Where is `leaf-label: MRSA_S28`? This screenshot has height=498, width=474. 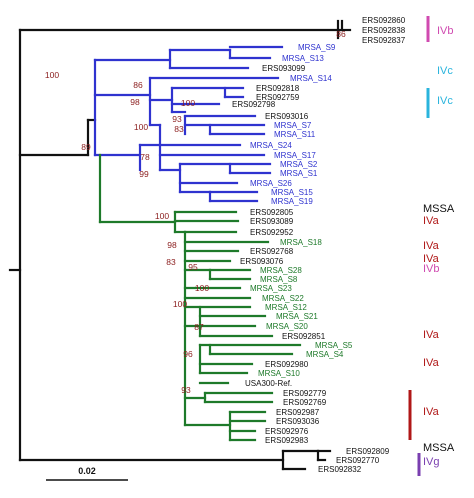
leaf-label: MRSA_S28 is located at coordinates (281, 270).